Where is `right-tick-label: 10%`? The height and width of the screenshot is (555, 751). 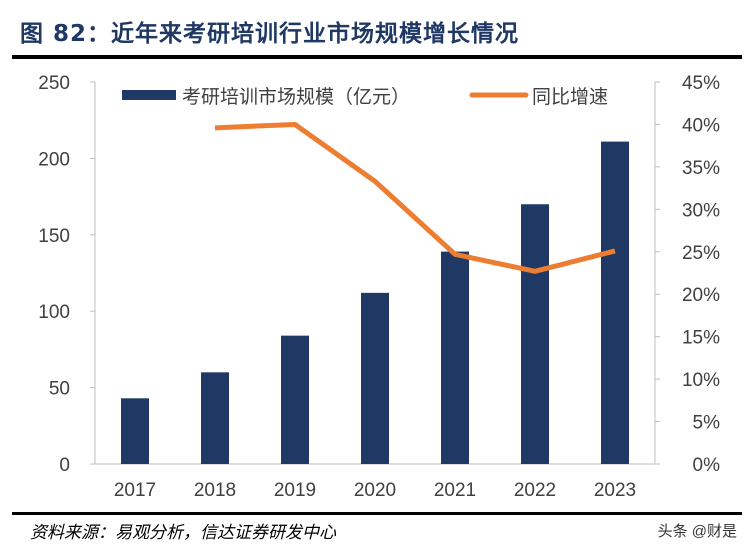
right-tick-label: 10% is located at coordinates (701, 380).